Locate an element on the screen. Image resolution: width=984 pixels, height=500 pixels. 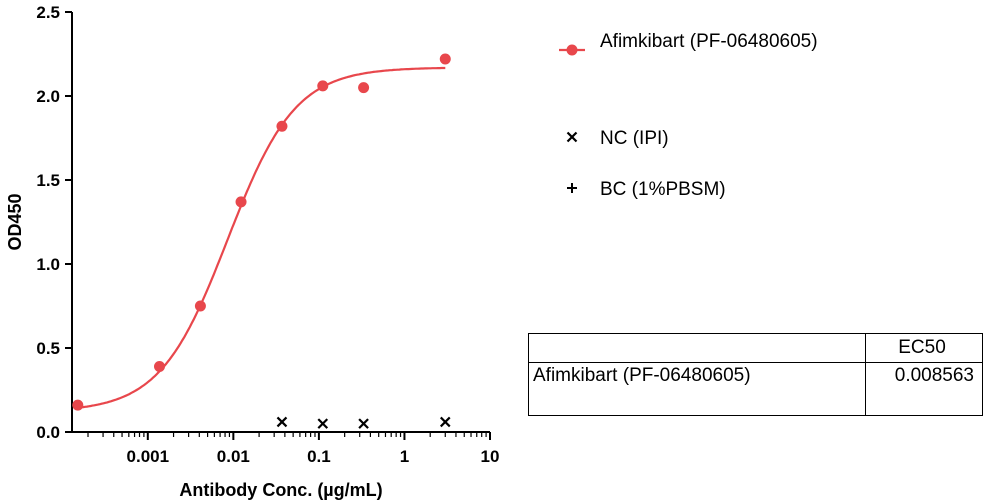
x-axis-title: Antibody Conc. (µg/mL) is located at coordinates (280, 490).